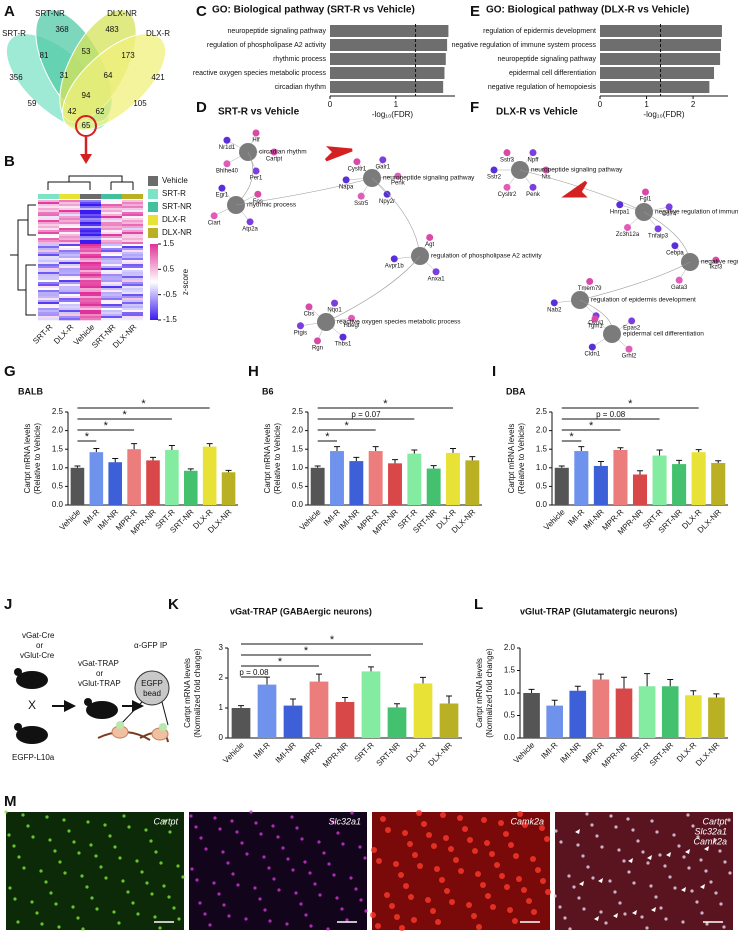  I want to click on red-arrow, so click(338, 154).